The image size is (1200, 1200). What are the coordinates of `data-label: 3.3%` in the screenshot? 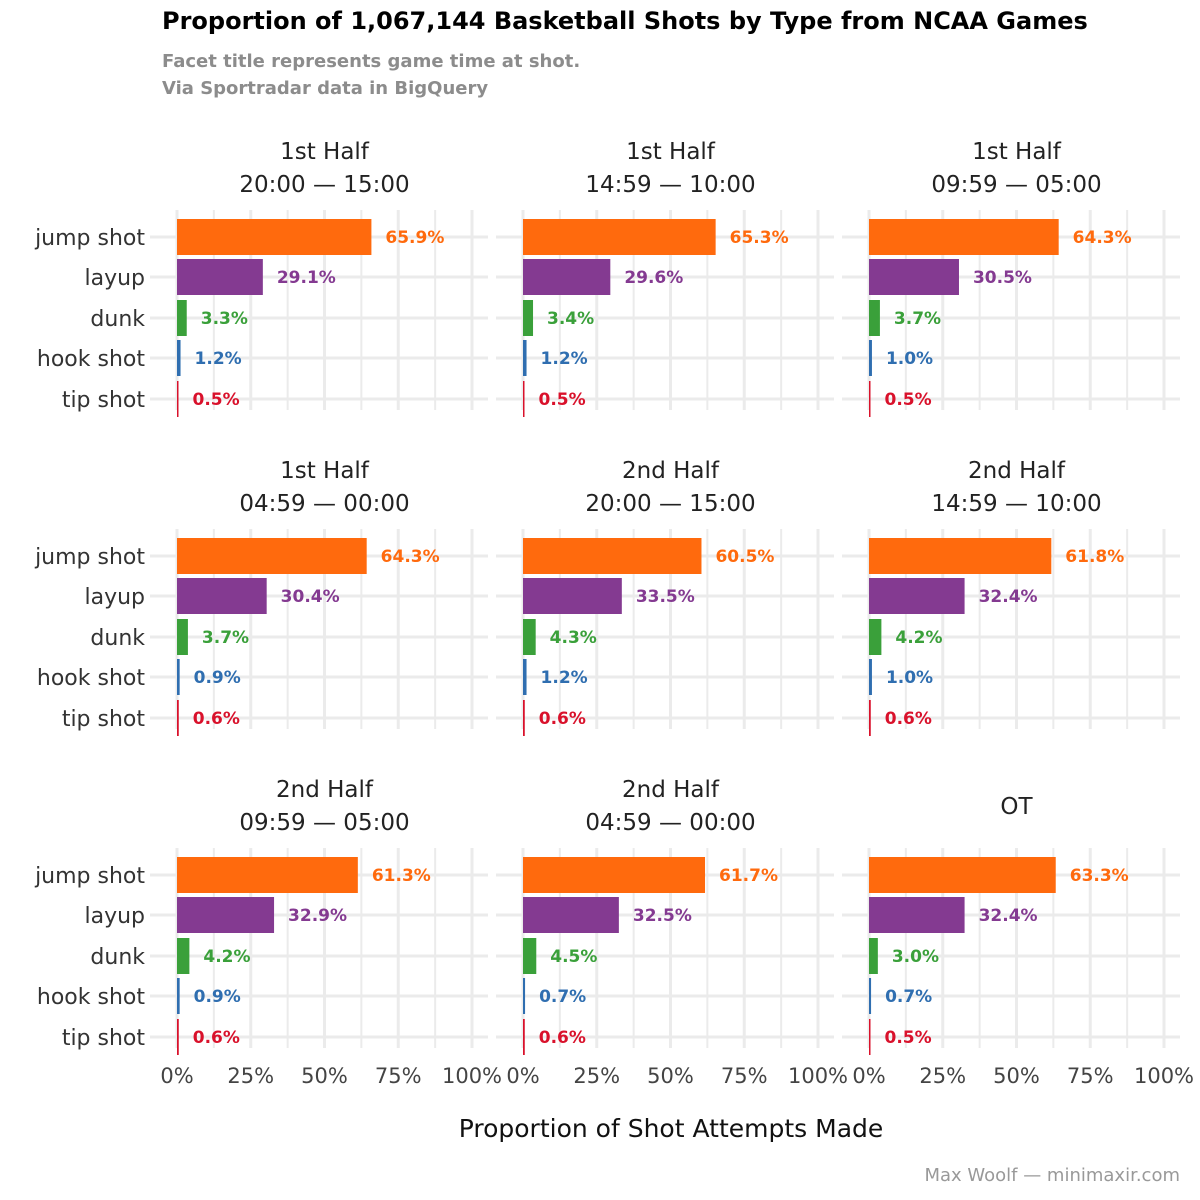 It's located at (224, 319).